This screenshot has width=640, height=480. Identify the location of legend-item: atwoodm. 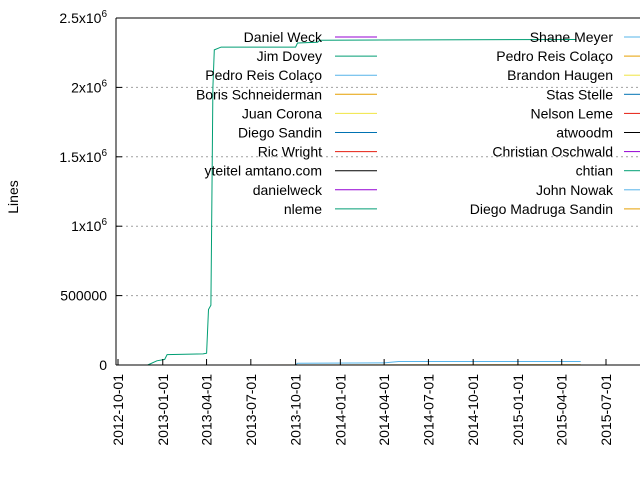
(598, 133).